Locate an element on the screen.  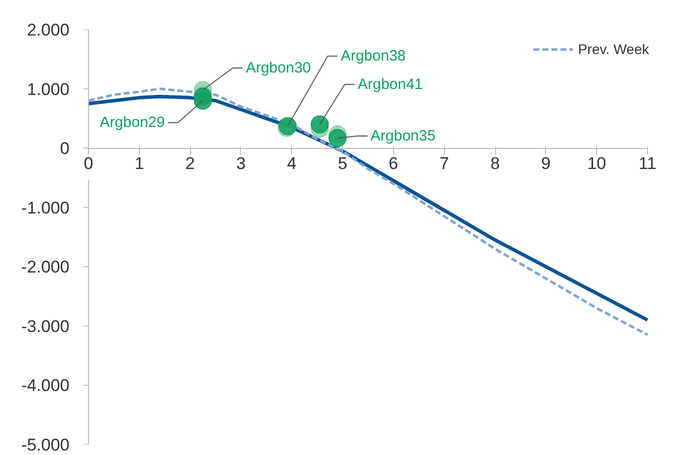
x-tick-label: 7 is located at coordinates (444, 164).